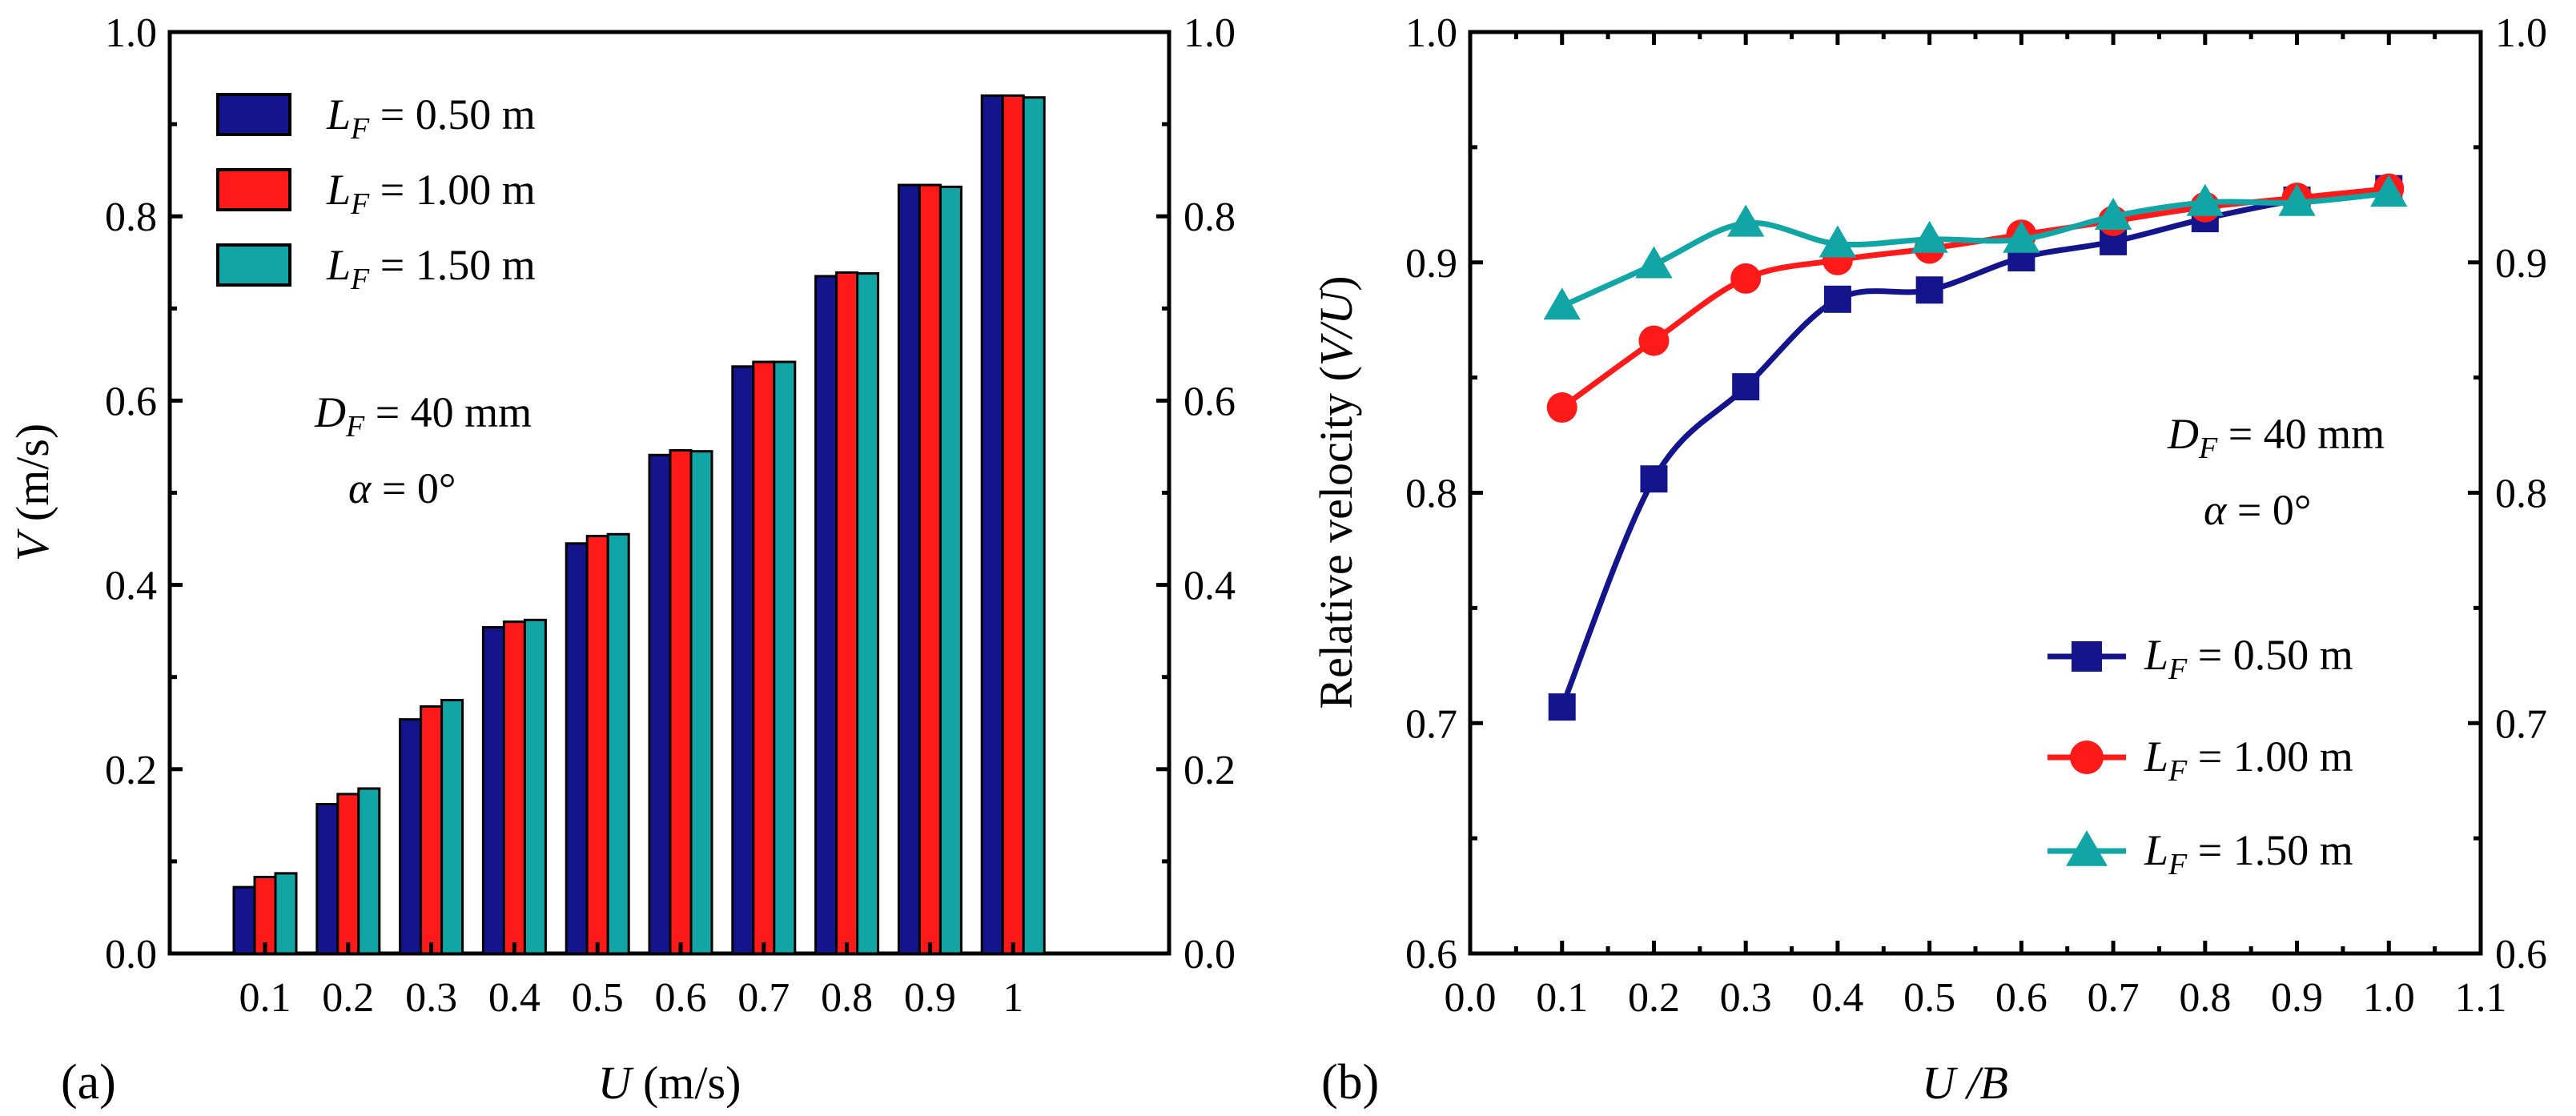 The image size is (2576, 1116). What do you see at coordinates (327, 879) in the screenshot?
I see `bar-a-s0-c1` at bounding box center [327, 879].